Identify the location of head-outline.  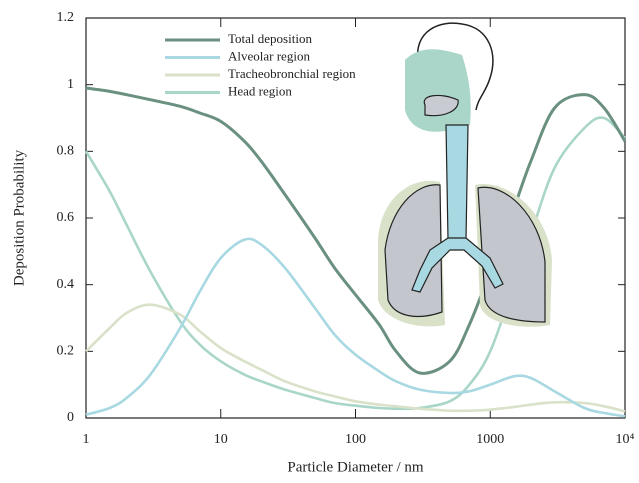
(455, 66).